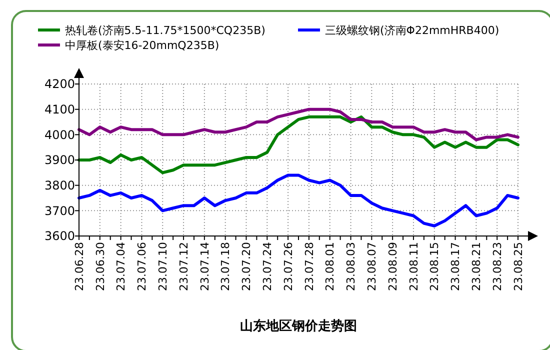 The image size is (550, 350). Describe the element at coordinates (267, 266) in the screenshot. I see `x-tick-label: 23.07.24` at that location.